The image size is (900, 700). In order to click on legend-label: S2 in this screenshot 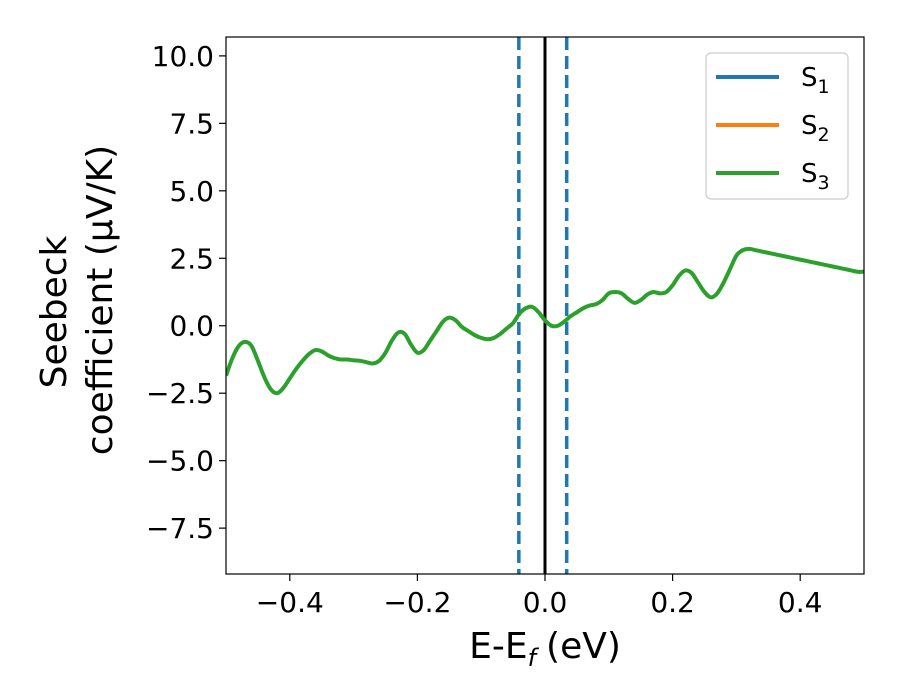, I will do `click(815, 128)`.